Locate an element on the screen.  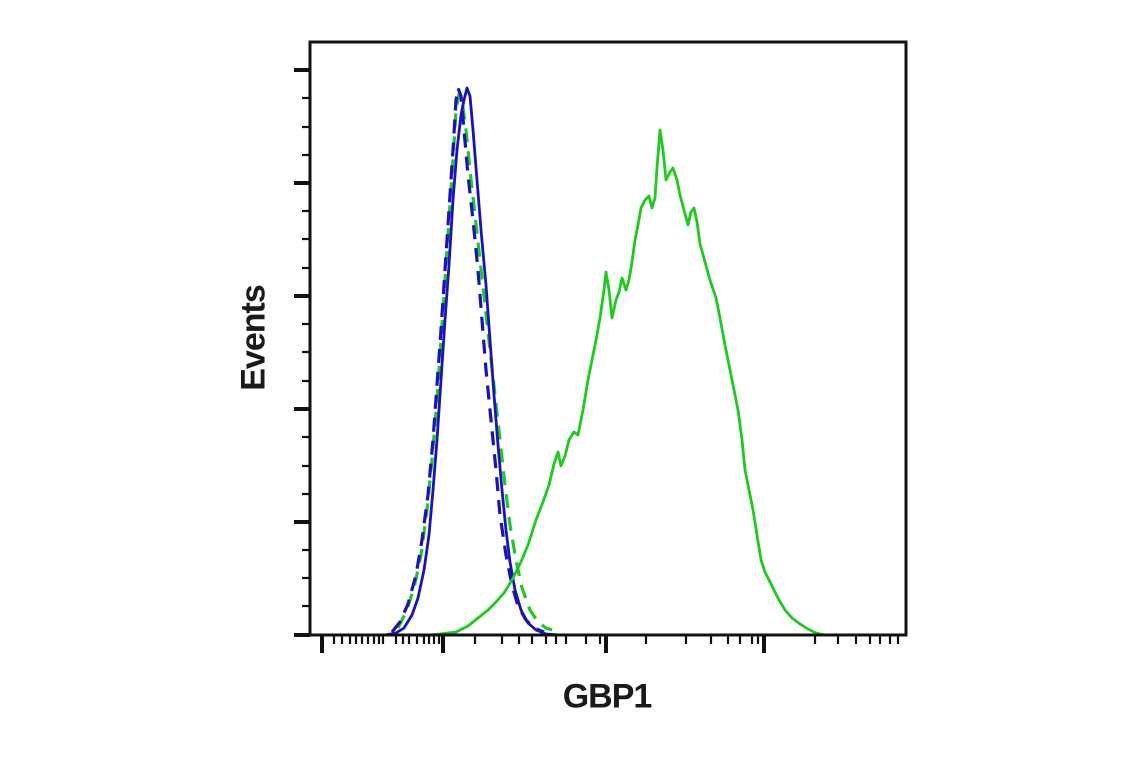
x-axis-label: GBP1 is located at coordinates (607, 696).